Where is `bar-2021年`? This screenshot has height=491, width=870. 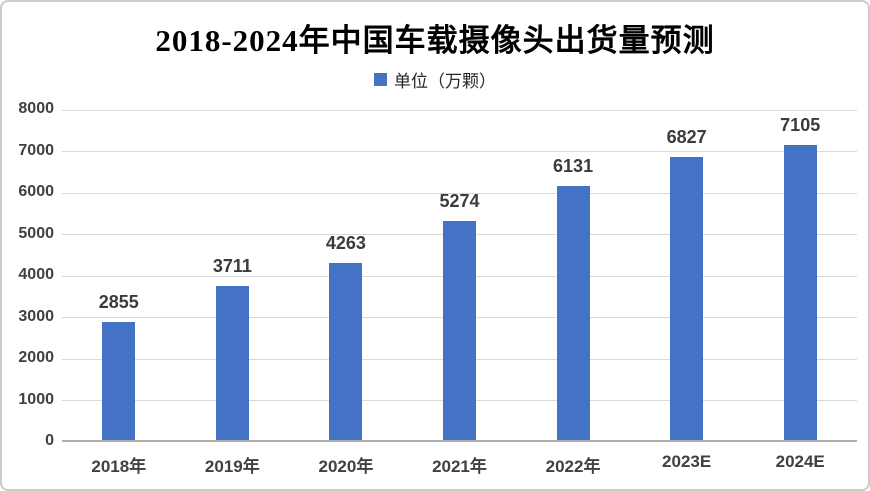 bar-2021年 is located at coordinates (459, 330).